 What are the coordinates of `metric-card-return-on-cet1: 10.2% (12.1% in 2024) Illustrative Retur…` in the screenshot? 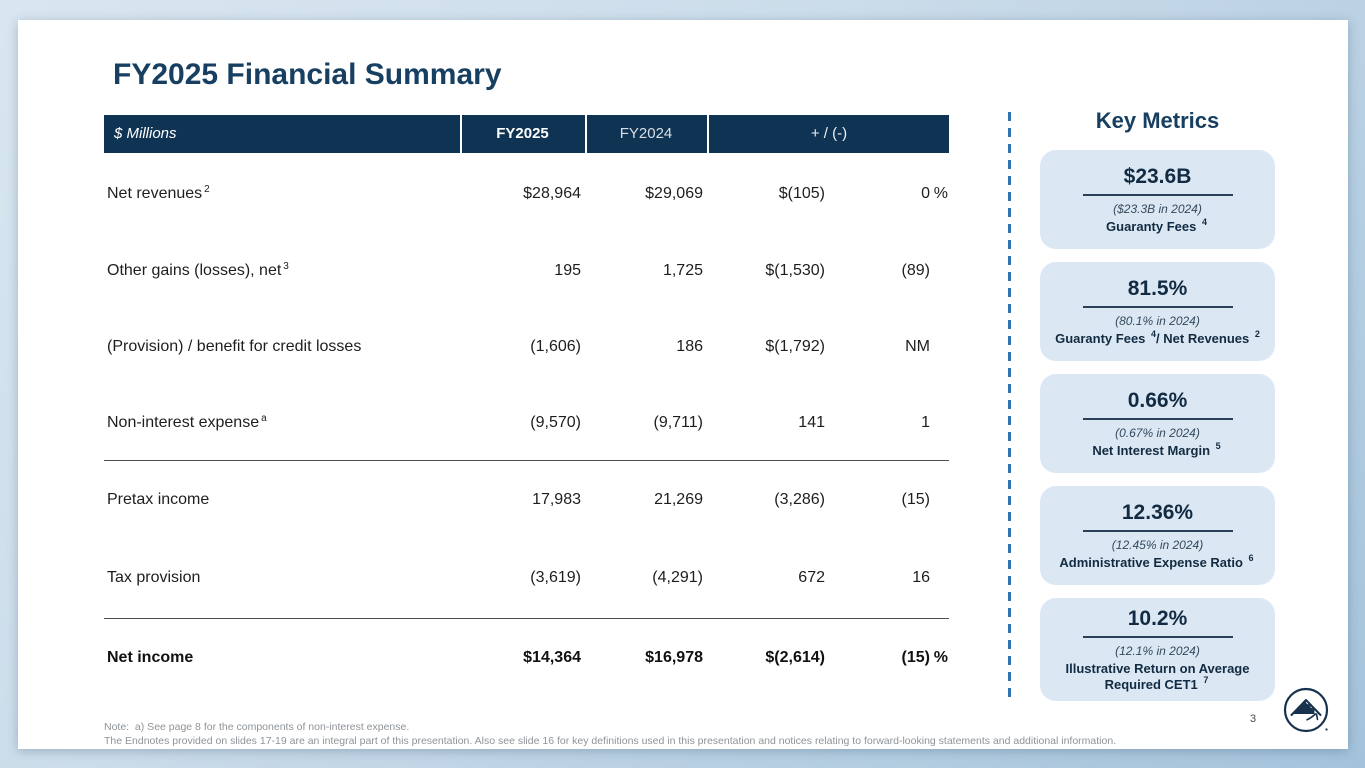 It's located at (1157, 649).